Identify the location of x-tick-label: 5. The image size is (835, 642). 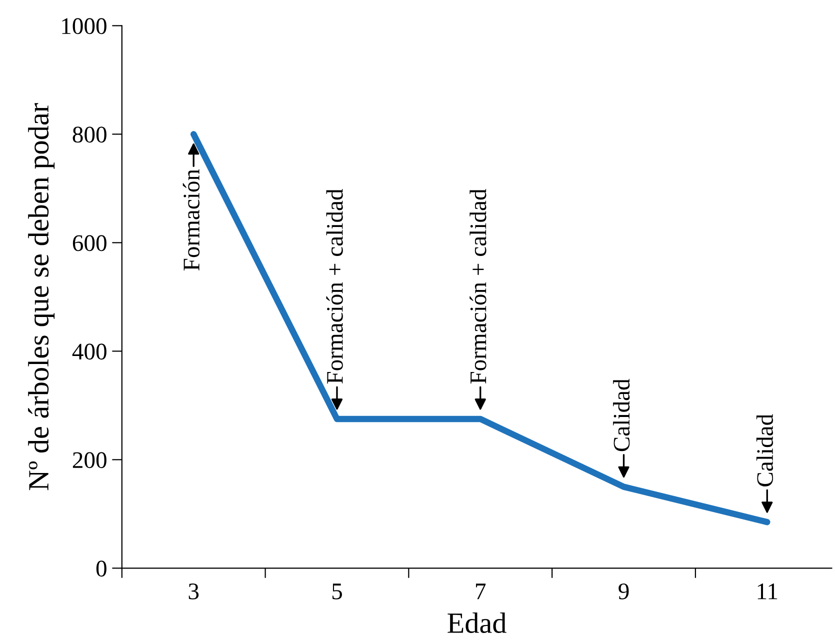
(337, 592).